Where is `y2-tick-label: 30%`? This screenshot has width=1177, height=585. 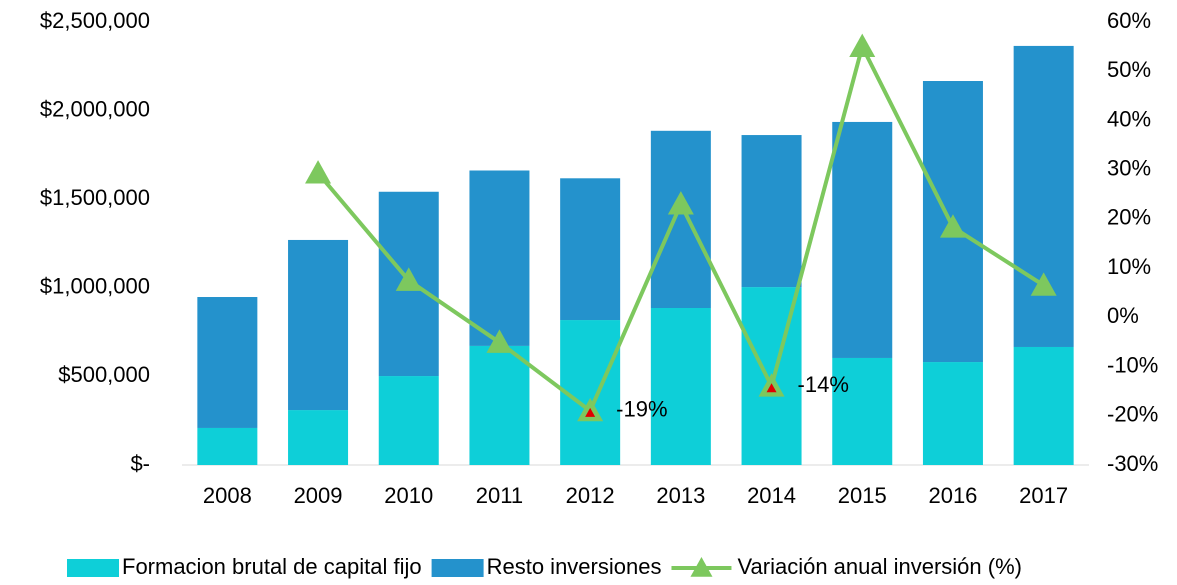 y2-tick-label: 30% is located at coordinates (1129, 167).